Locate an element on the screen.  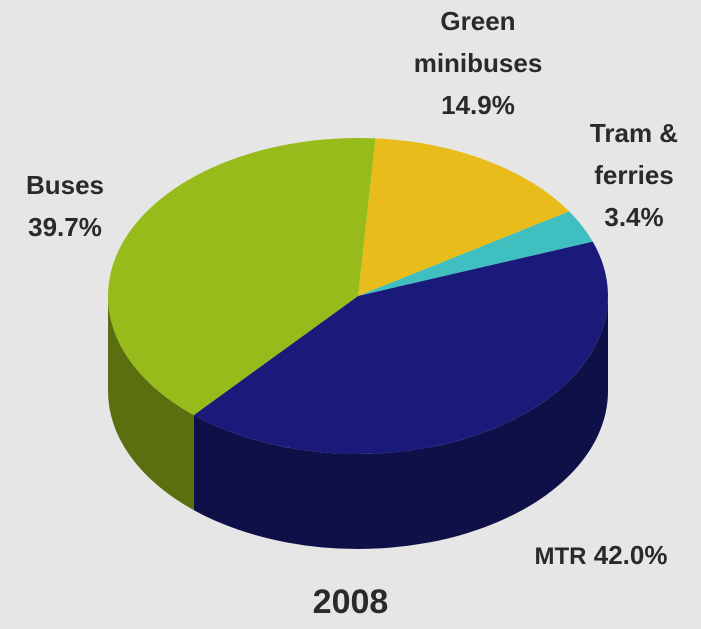
value-label: 39.7% is located at coordinates (65, 227).